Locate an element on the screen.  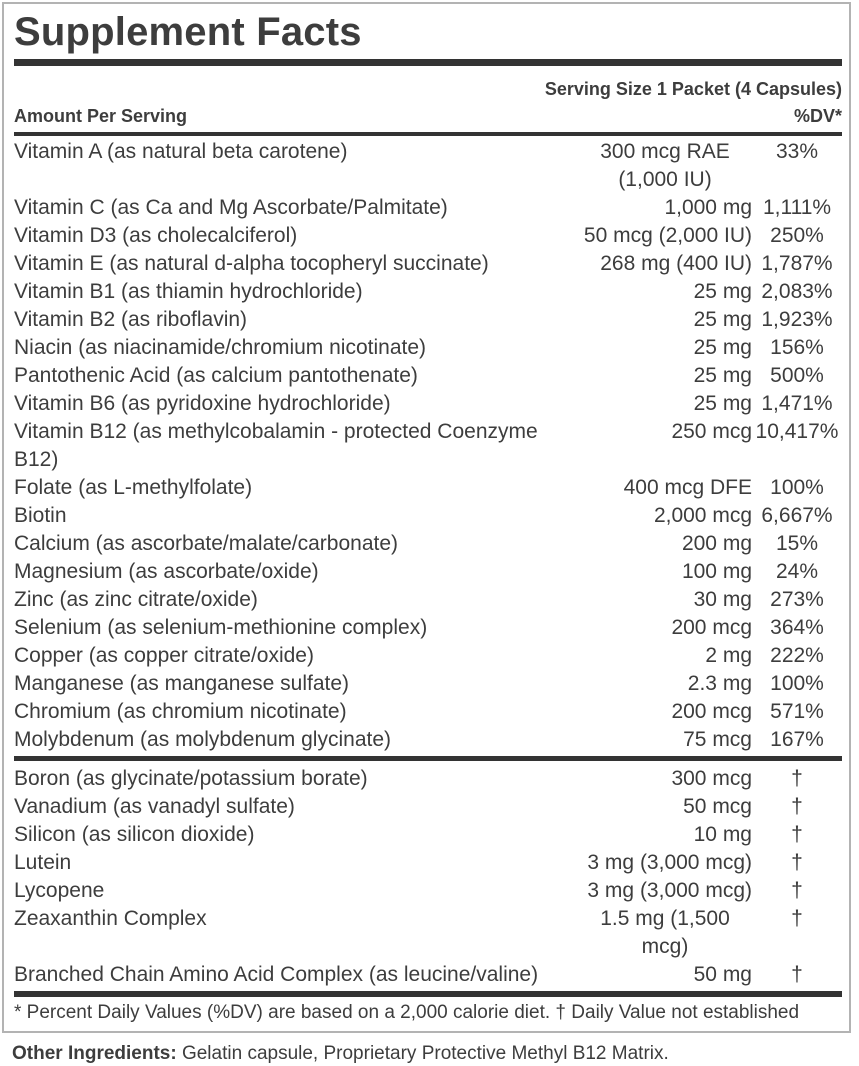
nutrient-dv: 15% is located at coordinates (797, 544).